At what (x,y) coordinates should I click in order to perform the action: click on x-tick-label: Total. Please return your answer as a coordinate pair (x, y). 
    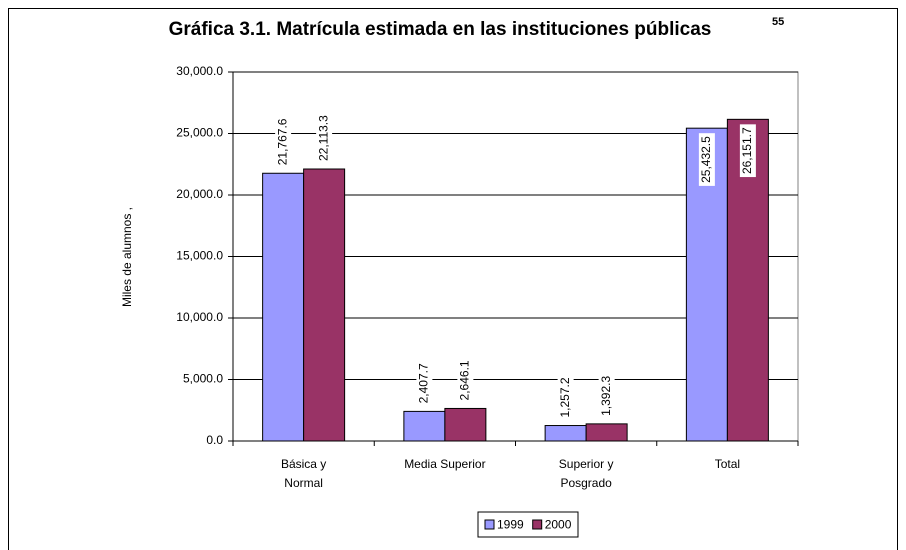
    Looking at the image, I should click on (727, 464).